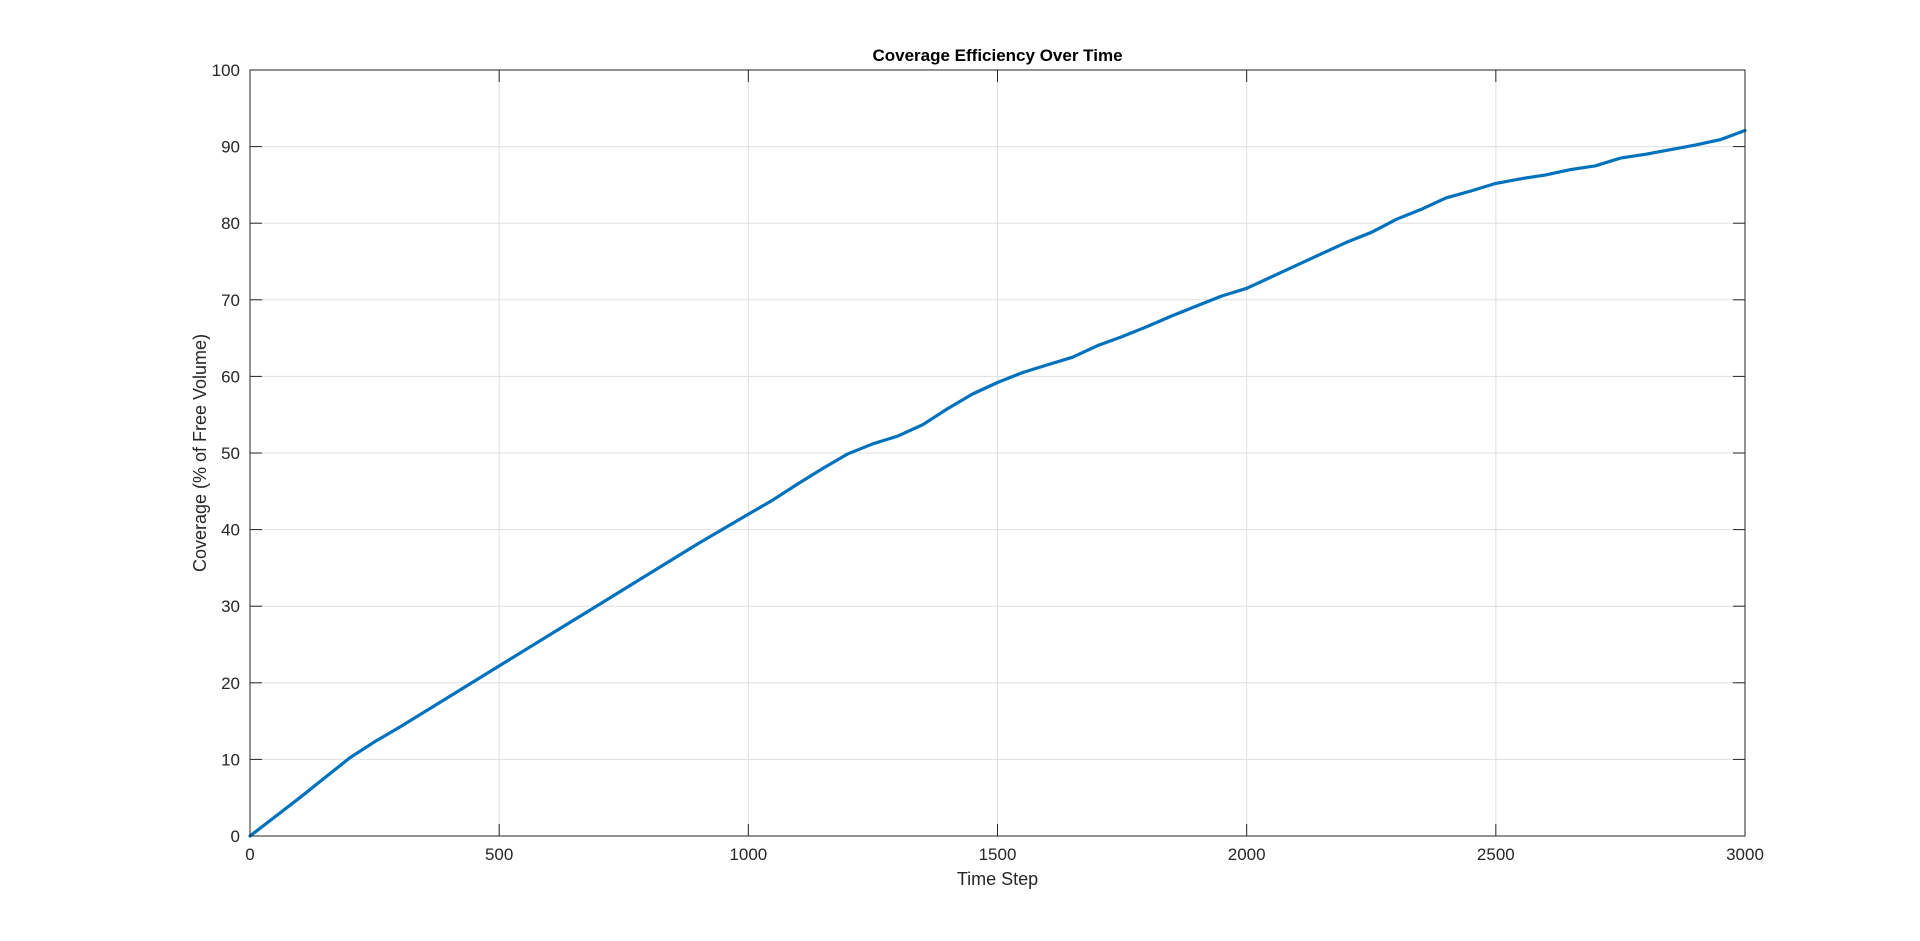 The width and height of the screenshot is (1920, 941). What do you see at coordinates (235, 836) in the screenshot?
I see `y-tick-label: 0` at bounding box center [235, 836].